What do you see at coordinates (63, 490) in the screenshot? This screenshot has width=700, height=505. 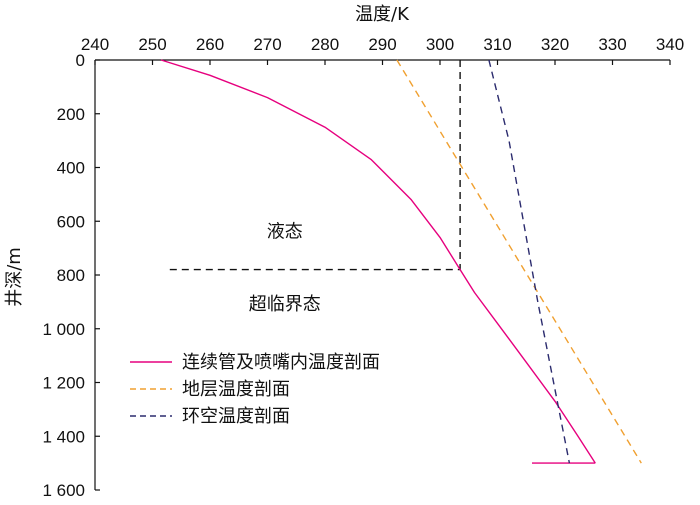 I see `y-tick-label: 1 600` at bounding box center [63, 490].